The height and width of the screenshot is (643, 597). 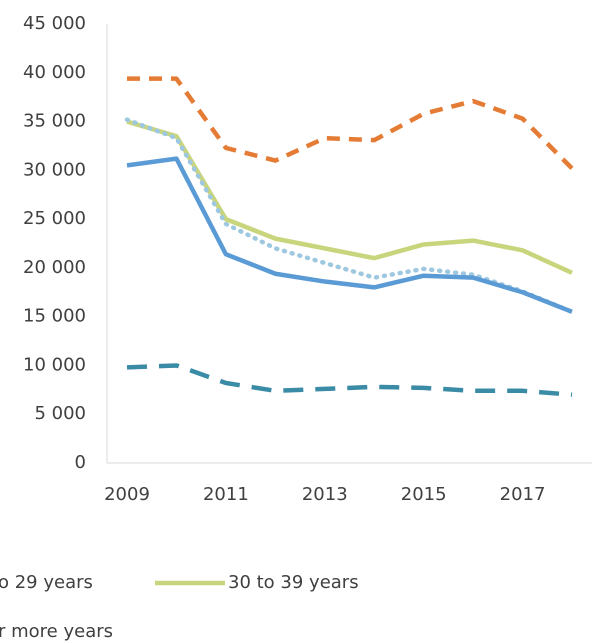 What do you see at coordinates (80, 462) in the screenshot?
I see `y-tick-label: 0` at bounding box center [80, 462].